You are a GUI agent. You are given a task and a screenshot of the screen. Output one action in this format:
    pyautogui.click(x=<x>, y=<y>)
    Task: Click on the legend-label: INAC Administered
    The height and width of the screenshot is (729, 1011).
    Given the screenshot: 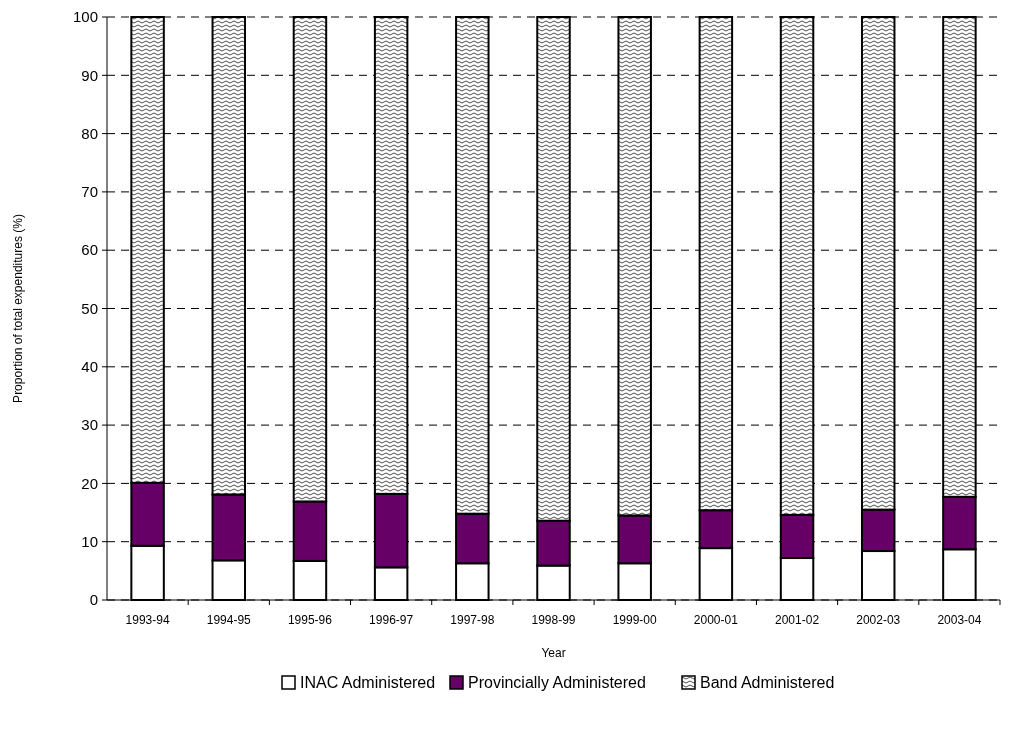 What is the action you would take?
    pyautogui.click(x=368, y=682)
    